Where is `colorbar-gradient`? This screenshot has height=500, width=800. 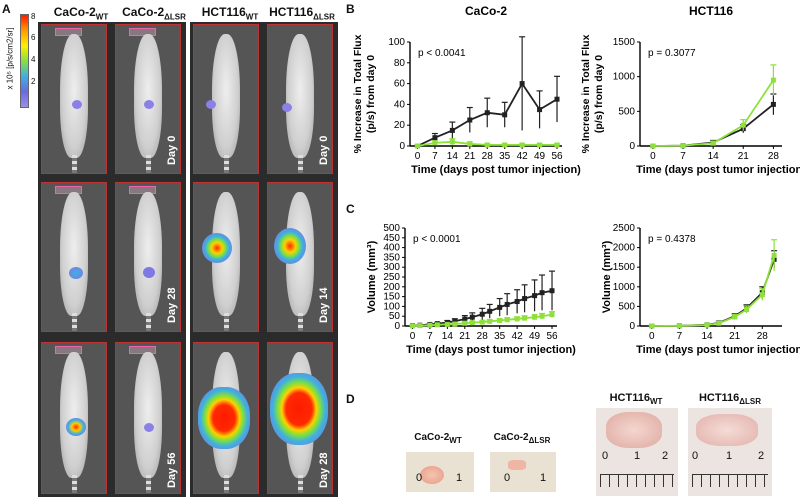 colorbar-gradient is located at coordinates (24, 61).